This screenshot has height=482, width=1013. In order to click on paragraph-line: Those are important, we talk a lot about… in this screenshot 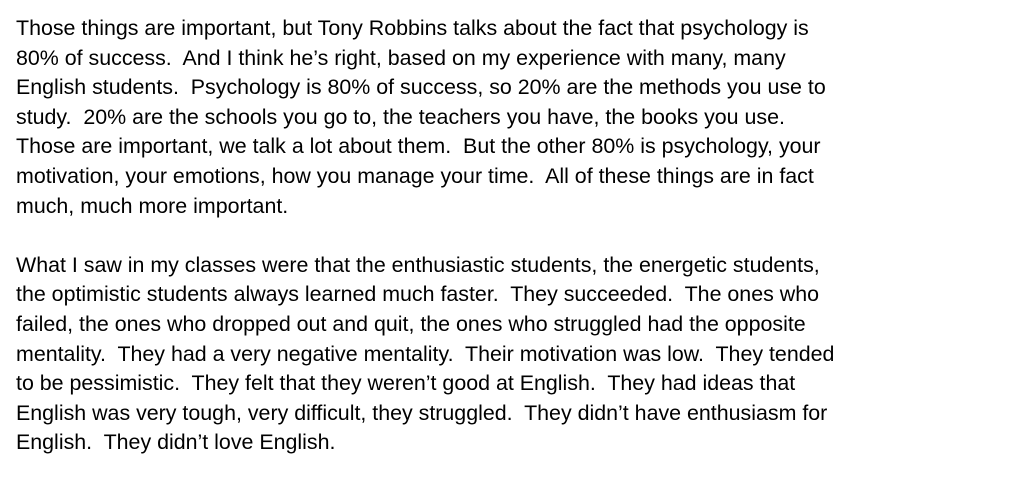, I will do `click(418, 146)`.